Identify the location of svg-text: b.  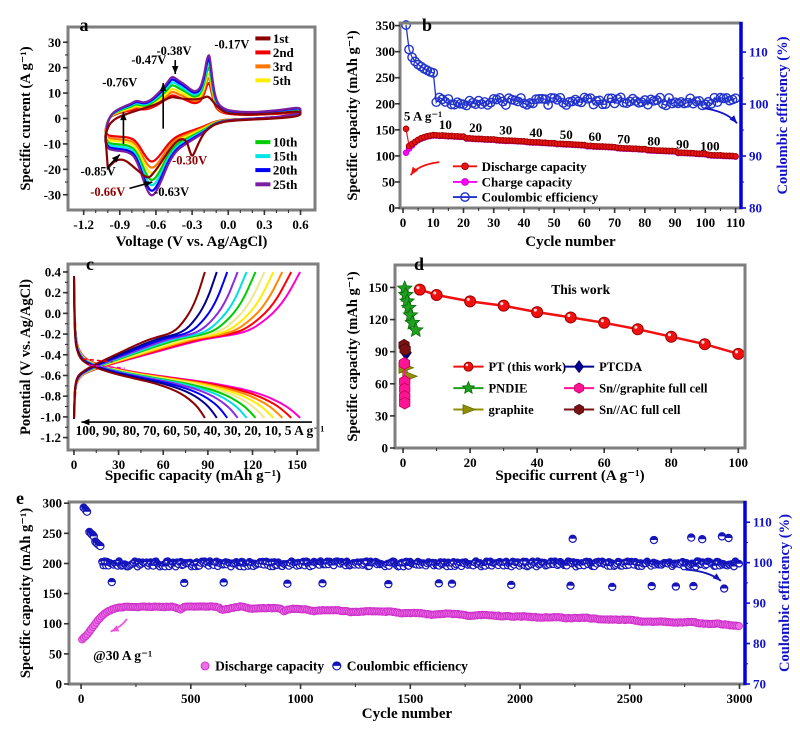
(427, 25).